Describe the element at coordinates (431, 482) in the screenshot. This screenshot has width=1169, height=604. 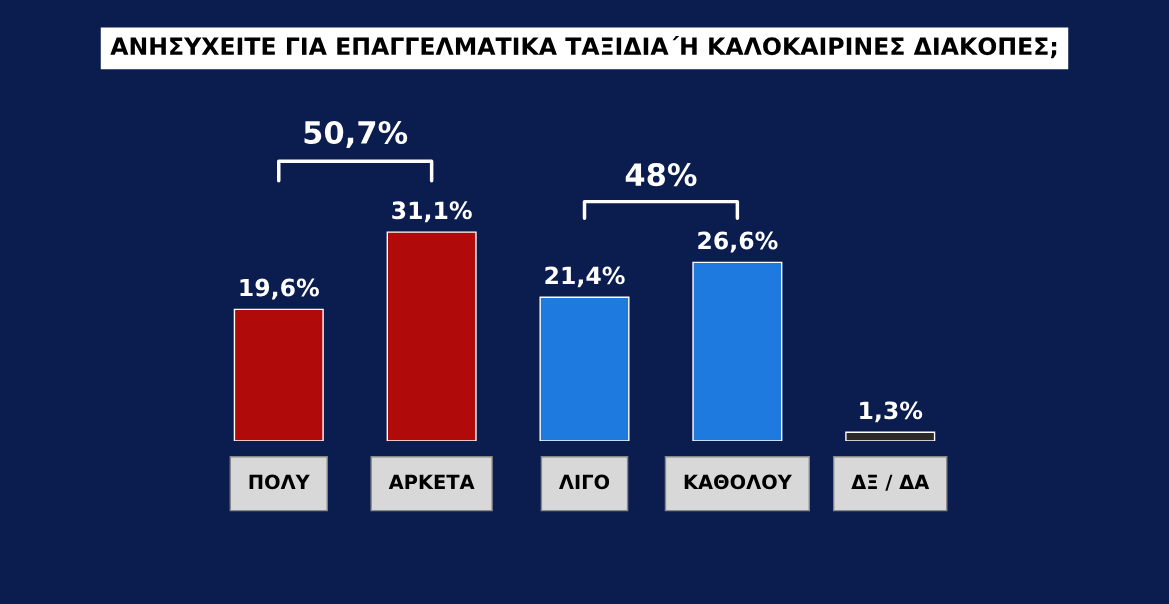
I see `x-tick-label: ΑΡΚΕΤΑ` at that location.